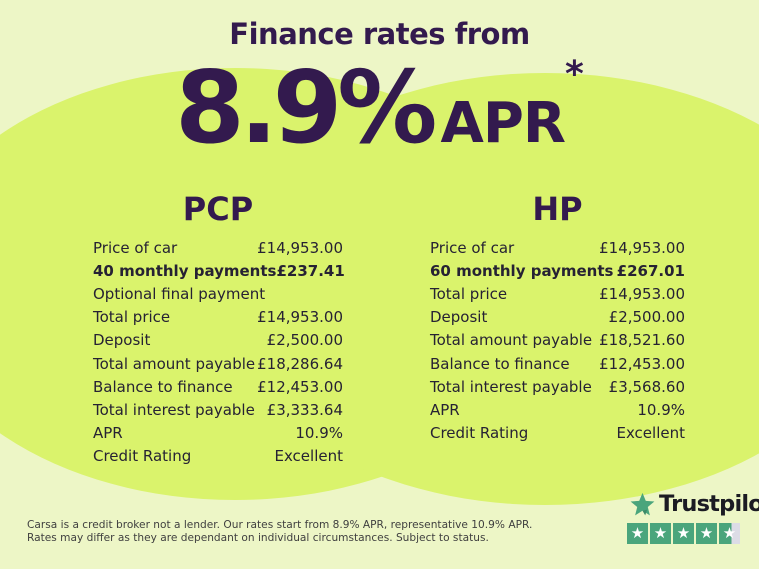 The height and width of the screenshot is (569, 759). Describe the element at coordinates (300, 363) in the screenshot. I see `row-value: £18,286.64` at that location.